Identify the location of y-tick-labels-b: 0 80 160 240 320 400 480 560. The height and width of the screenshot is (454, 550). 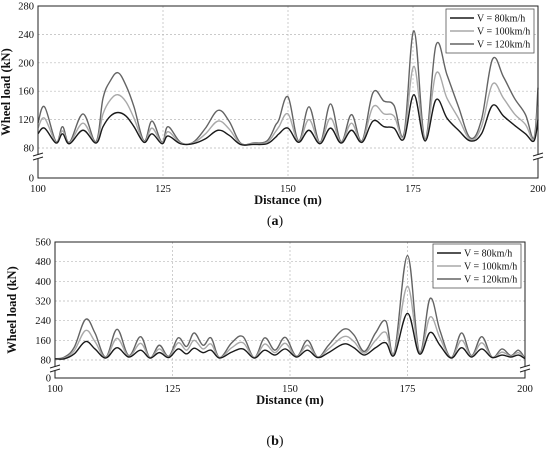
(43, 311).